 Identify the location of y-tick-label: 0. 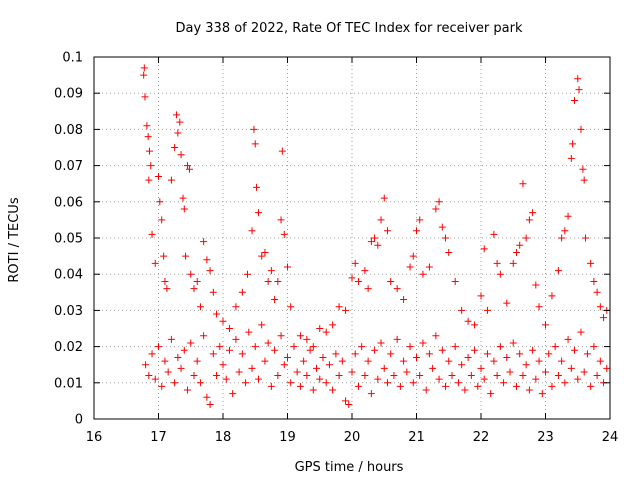
(79, 420).